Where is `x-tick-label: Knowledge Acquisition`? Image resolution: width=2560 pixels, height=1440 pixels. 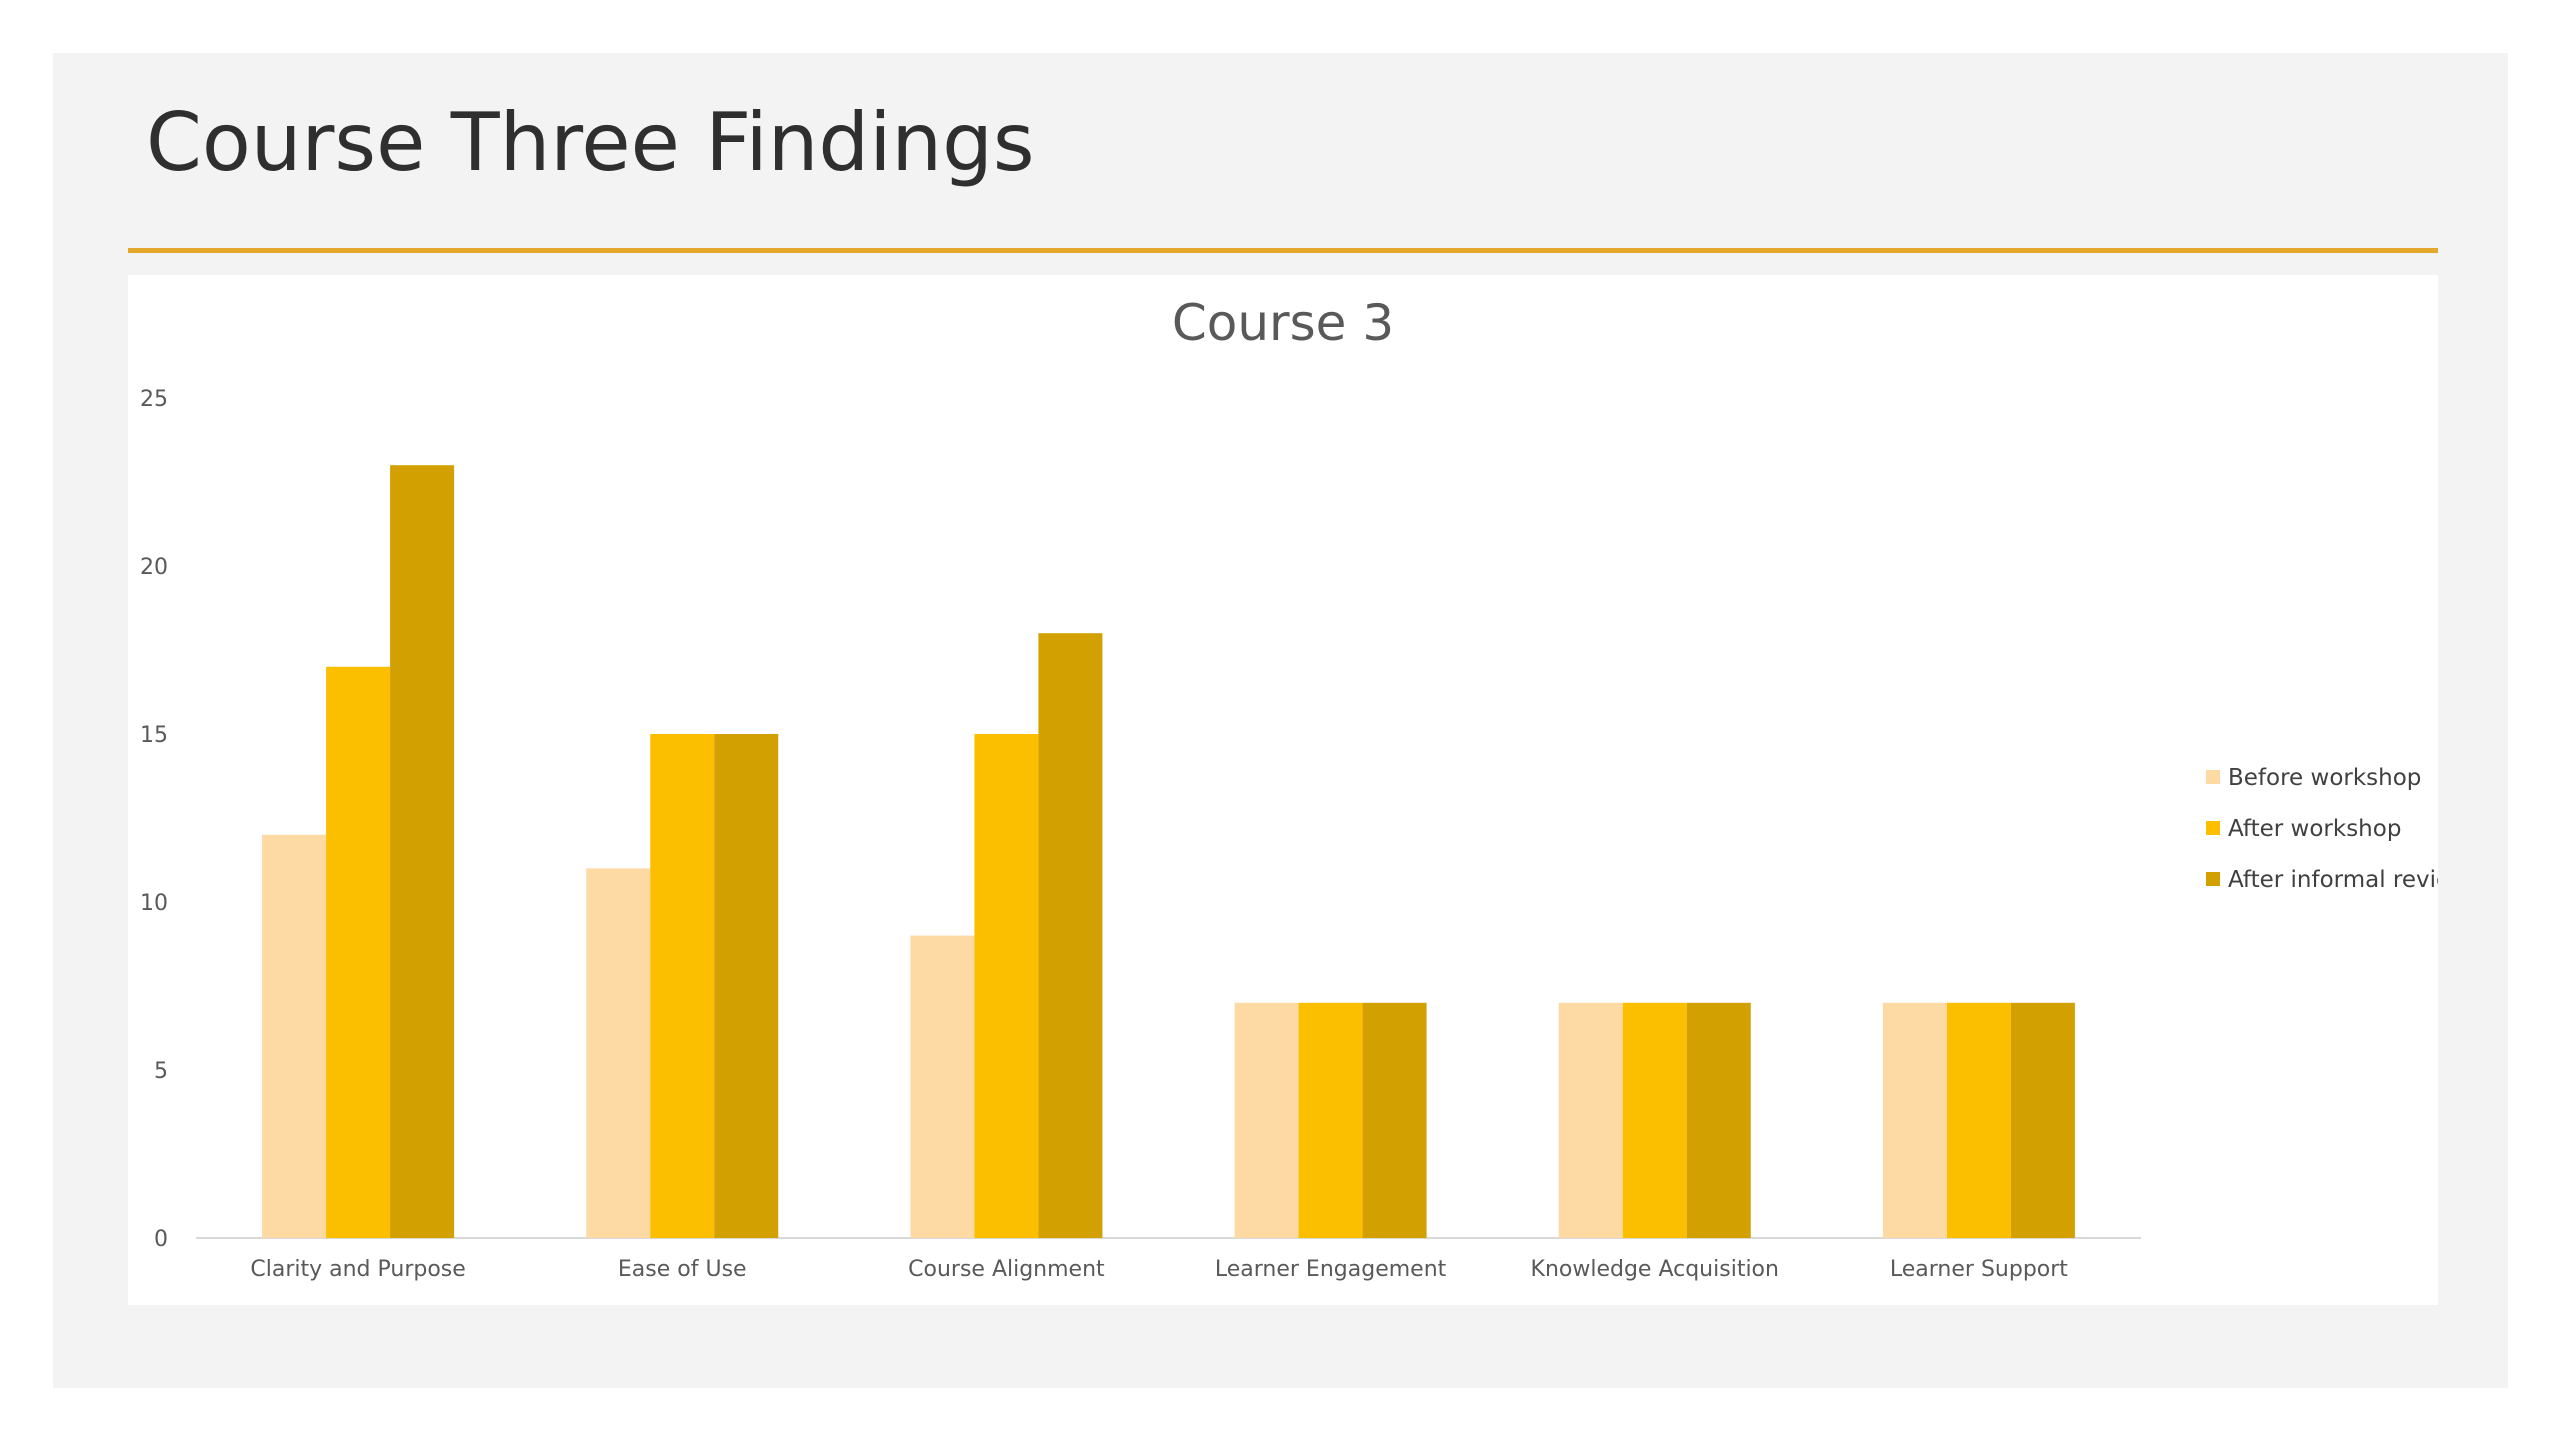 x-tick-label: Knowledge Acquisition is located at coordinates (1655, 1269).